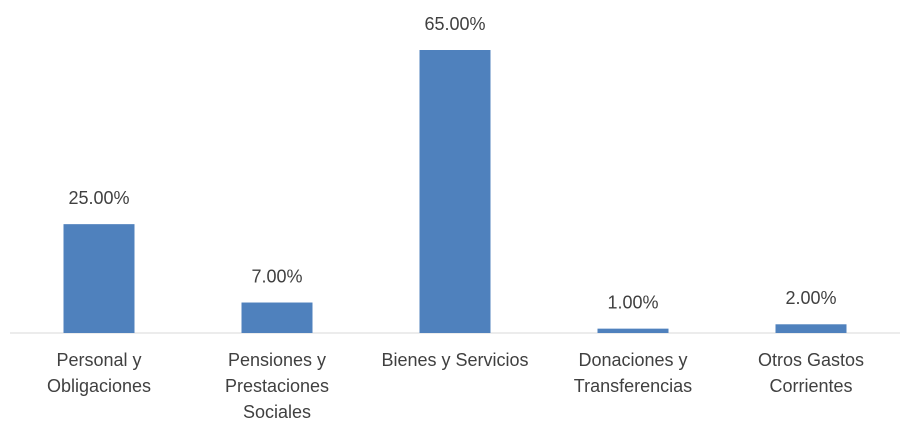 Image resolution: width=900 pixels, height=432 pixels. What do you see at coordinates (811, 373) in the screenshot?
I see `x-tick-label: Otros Gastos Corrientes` at bounding box center [811, 373].